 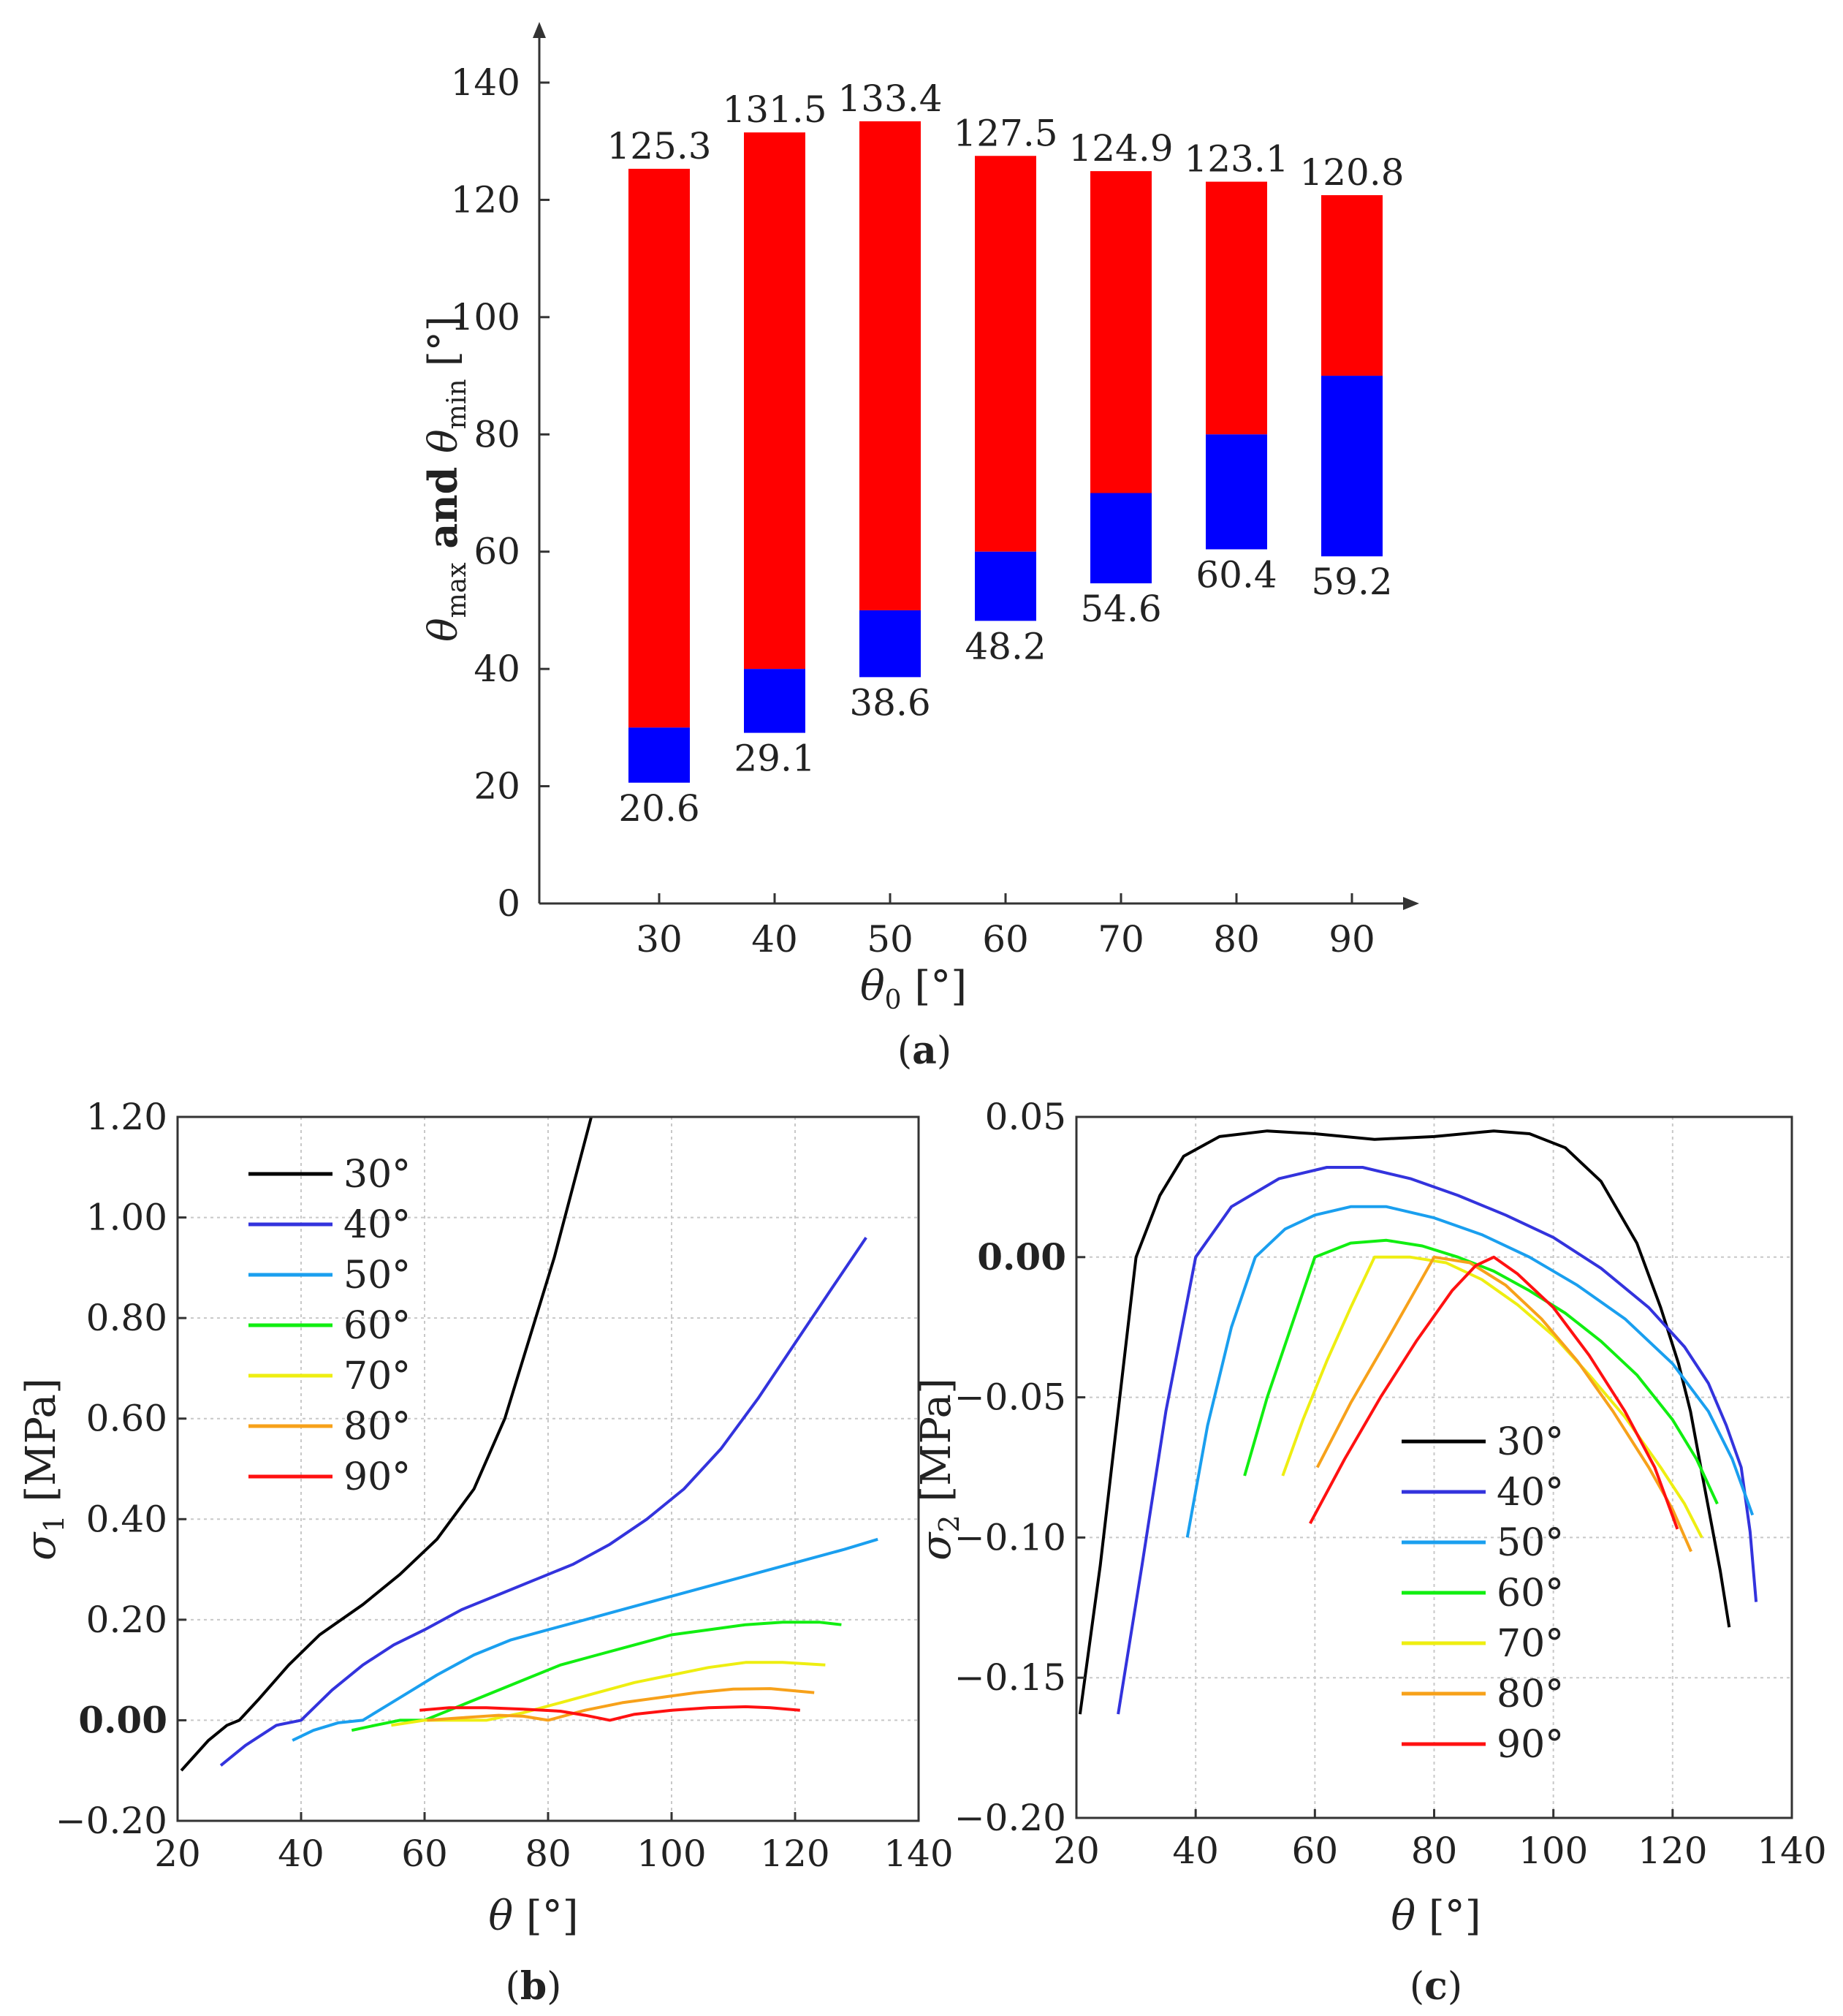 I want to click on panel-label-b: (b), so click(x=534, y=1986).